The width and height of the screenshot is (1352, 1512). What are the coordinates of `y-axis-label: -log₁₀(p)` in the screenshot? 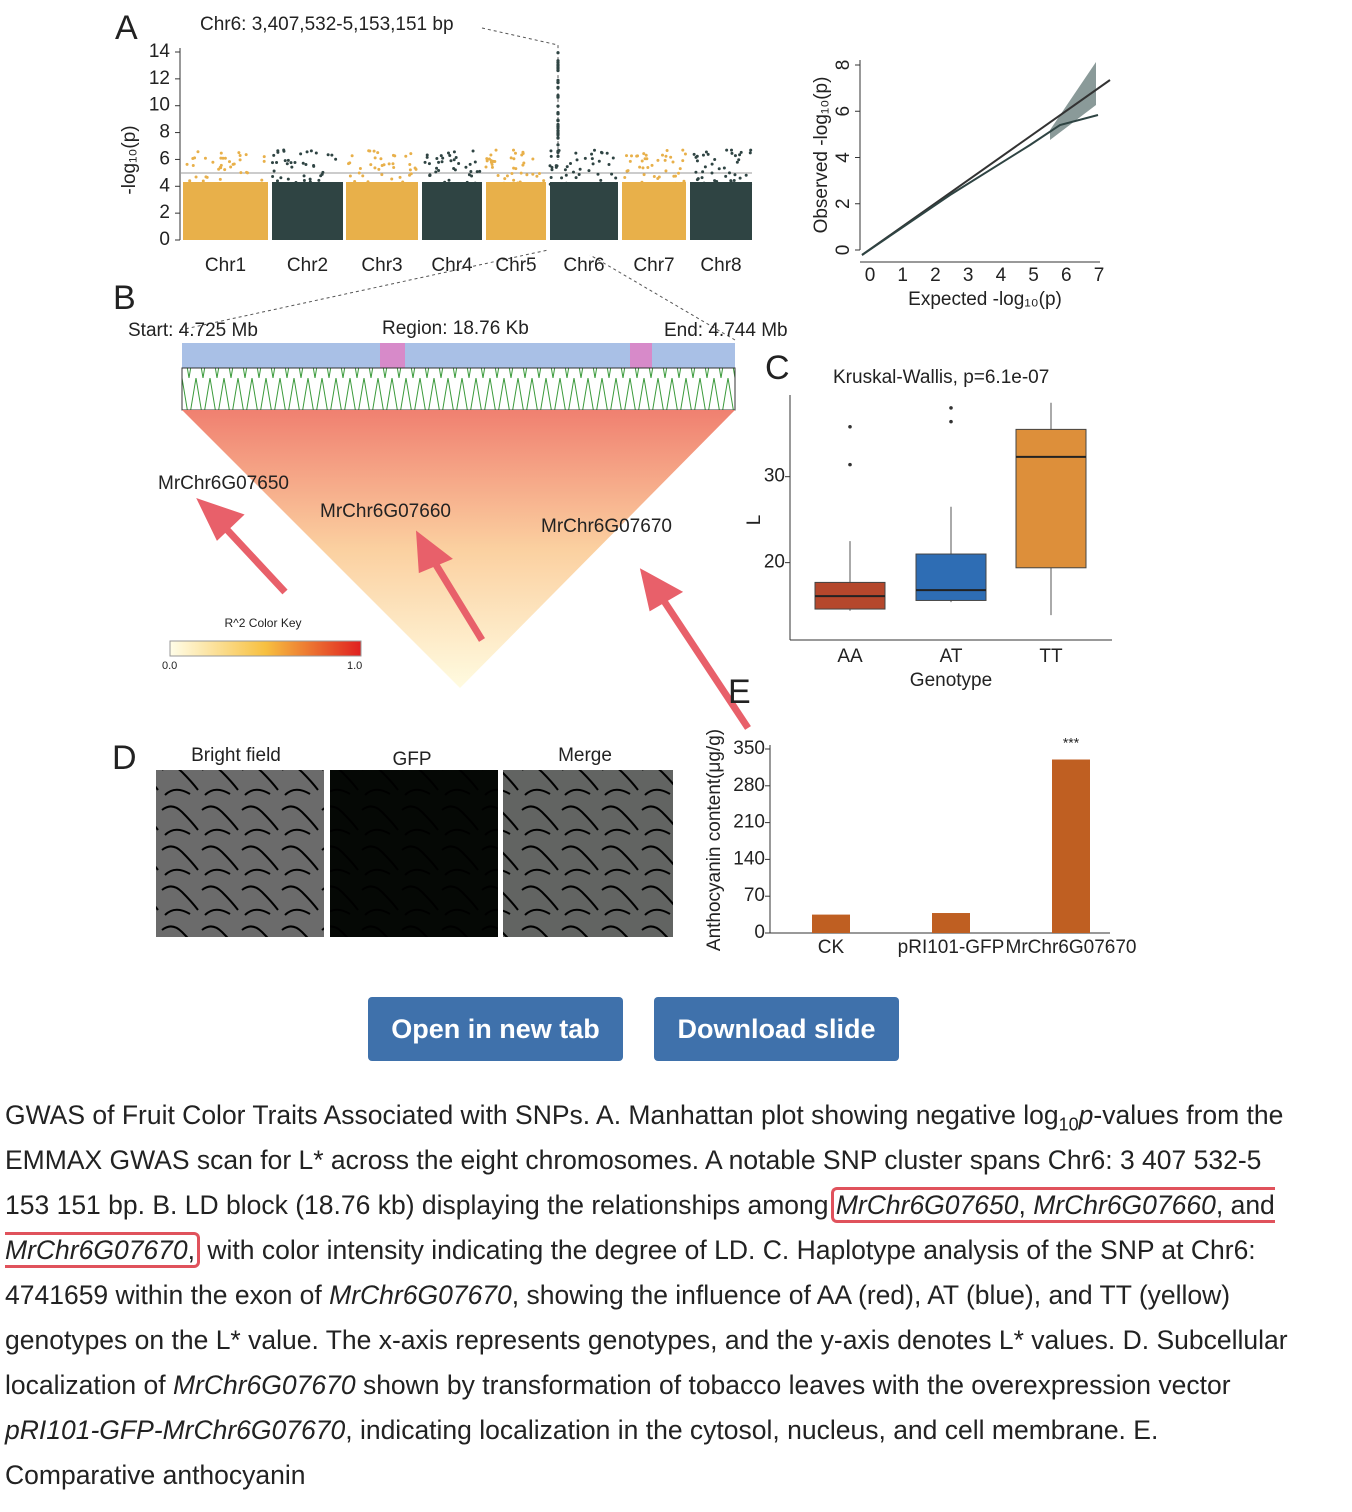 It's located at (129, 159).